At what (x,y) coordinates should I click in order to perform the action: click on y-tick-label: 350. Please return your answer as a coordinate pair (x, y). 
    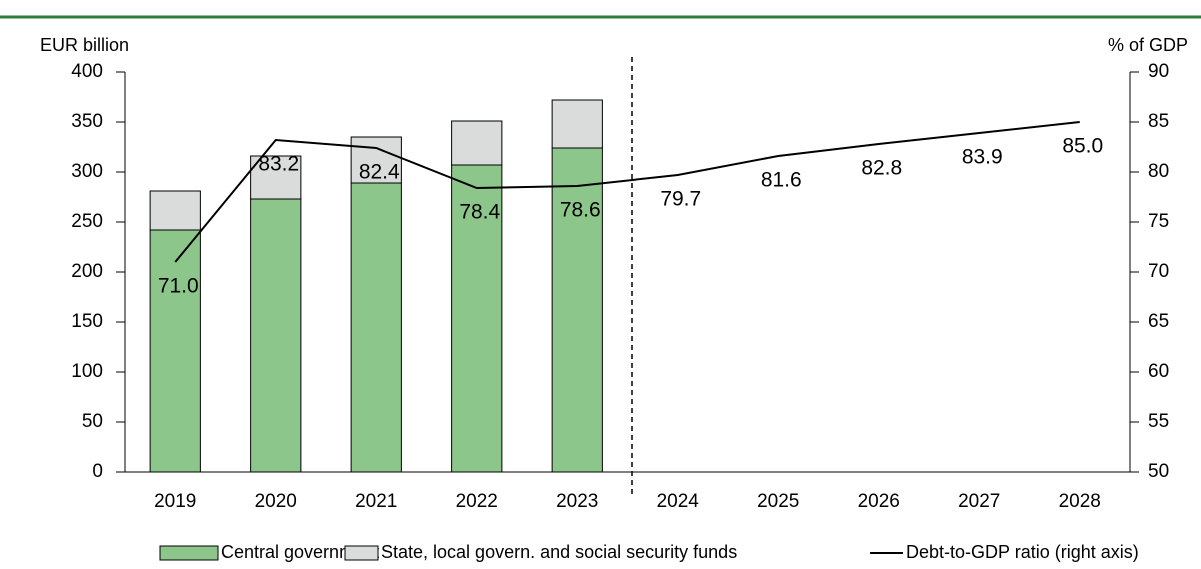
    Looking at the image, I should click on (87, 121).